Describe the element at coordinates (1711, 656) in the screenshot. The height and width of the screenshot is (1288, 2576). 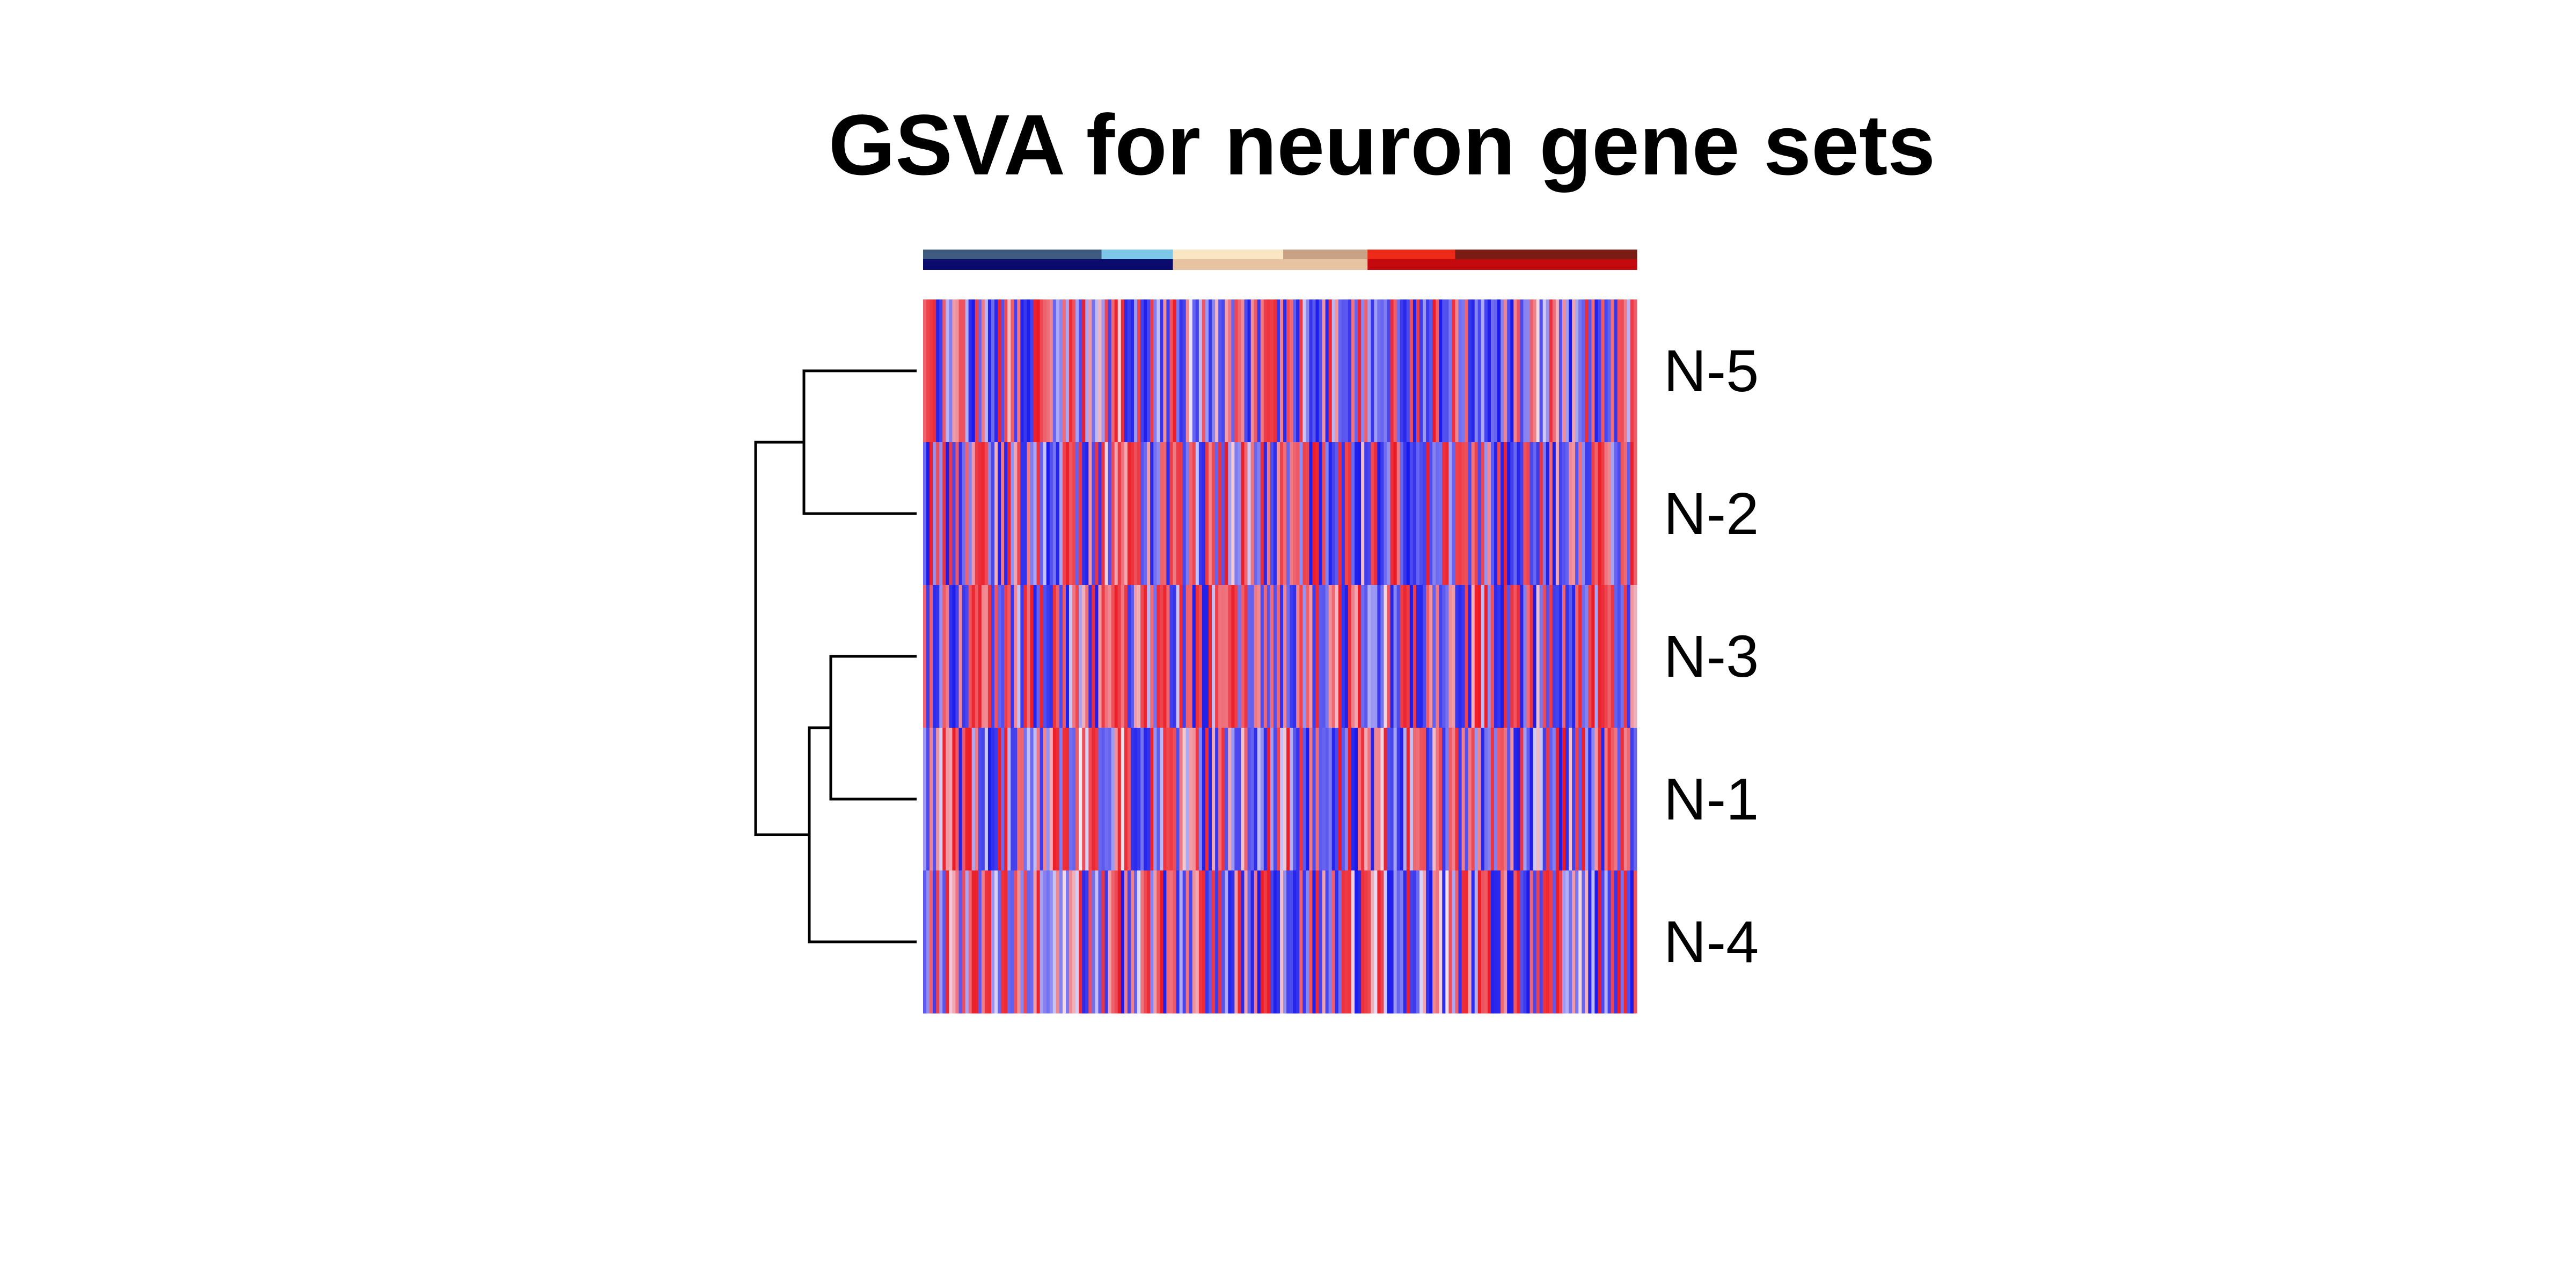
I see `row-labels: N-5 N-2 N-3 N-1 N-4` at that location.